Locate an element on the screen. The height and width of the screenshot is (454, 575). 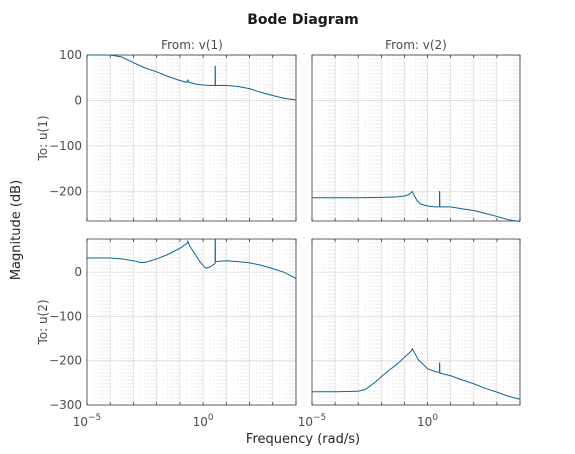
row-label-to-u2: To: u(2) is located at coordinates (43, 322).